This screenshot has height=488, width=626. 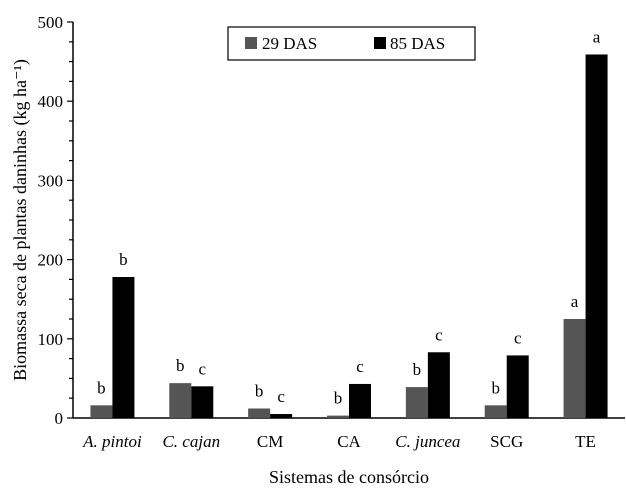 I want to click on bar-85-das-ca, so click(x=360, y=400).